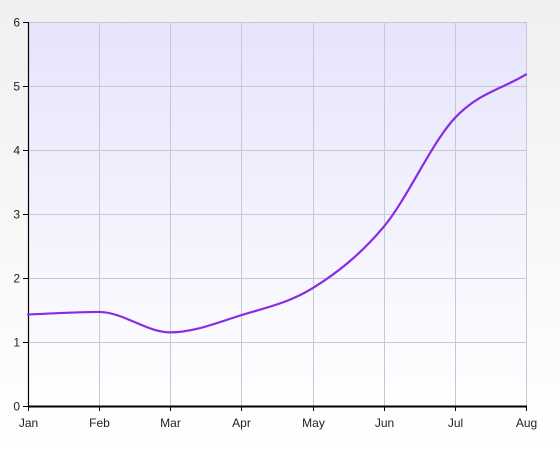 This screenshot has width=560, height=453. I want to click on data-point-jan, so click(28, 314).